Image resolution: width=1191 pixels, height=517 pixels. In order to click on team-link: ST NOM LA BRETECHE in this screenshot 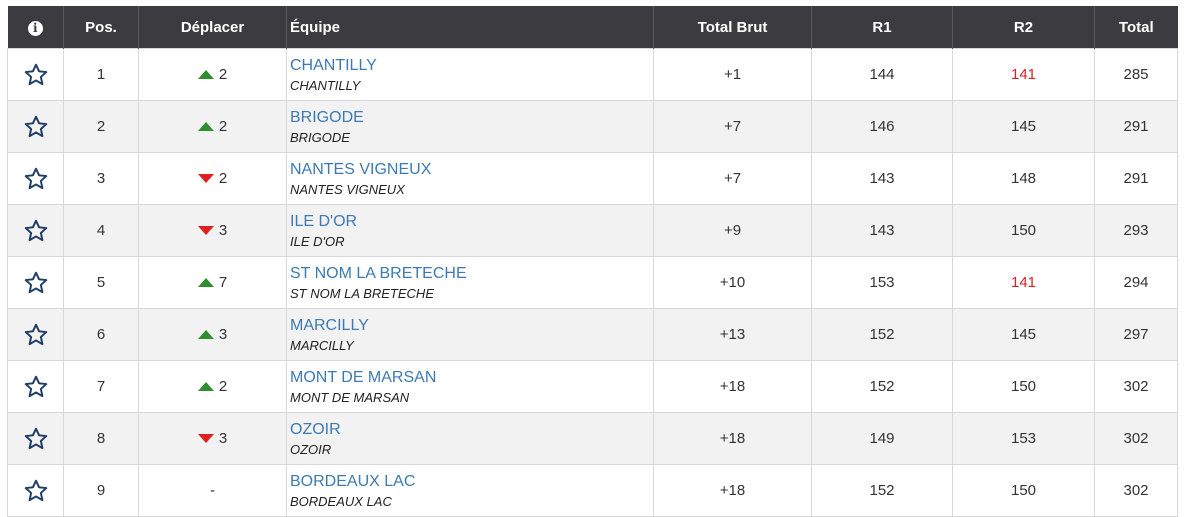, I will do `click(471, 273)`.